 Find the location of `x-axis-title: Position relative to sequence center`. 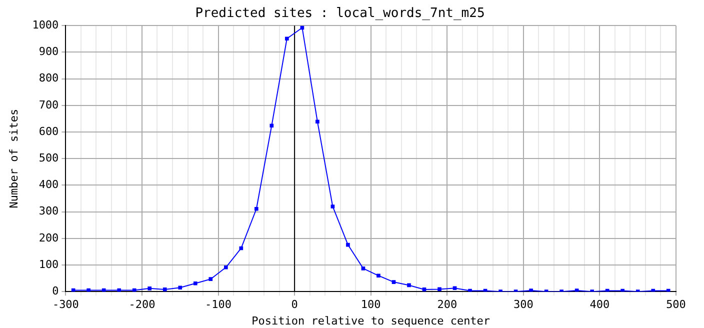

x-axis-title: Position relative to sequence center is located at coordinates (371, 321).